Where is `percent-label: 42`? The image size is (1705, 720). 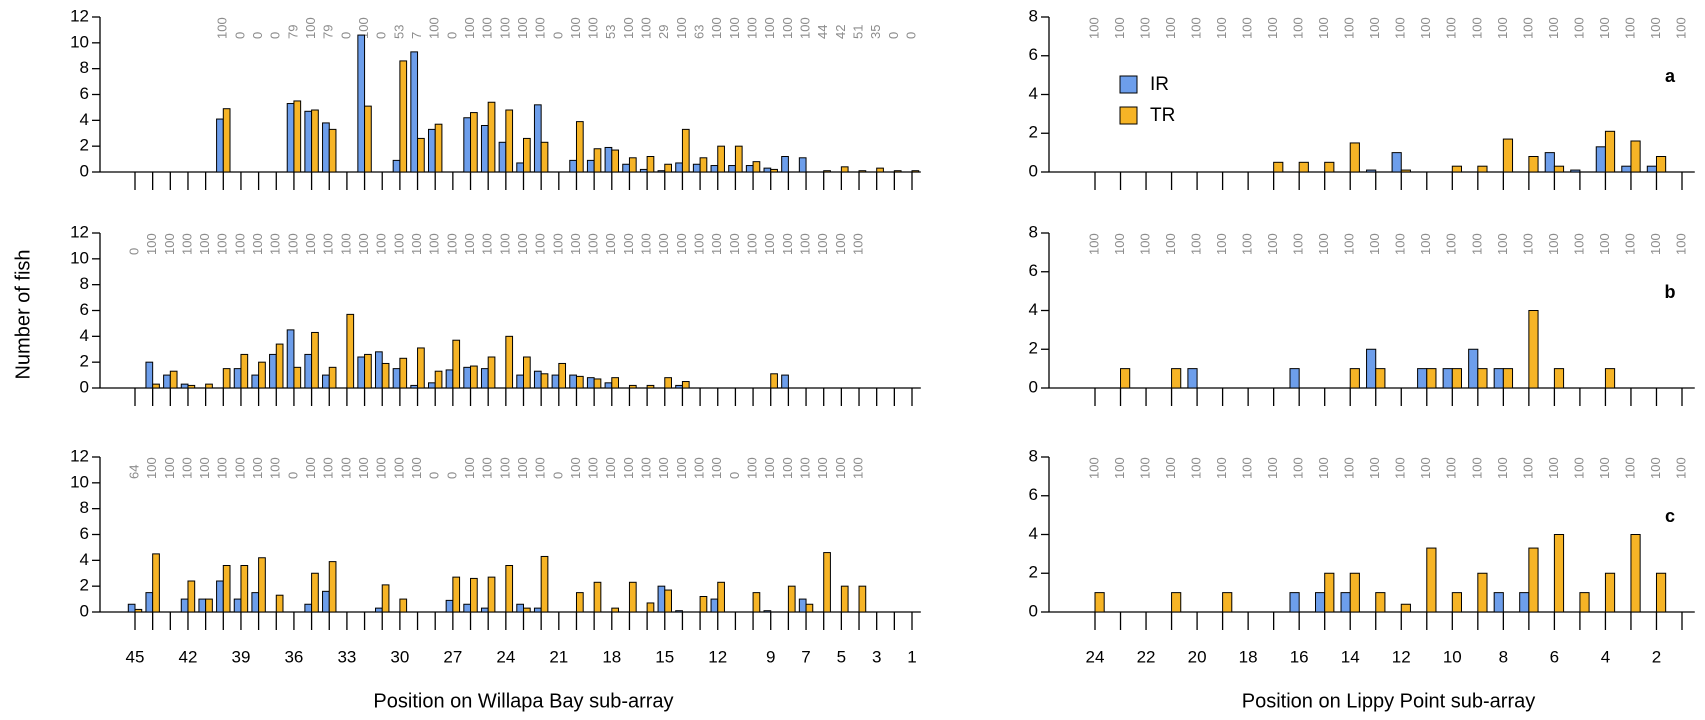
percent-label: 42 is located at coordinates (840, 32).